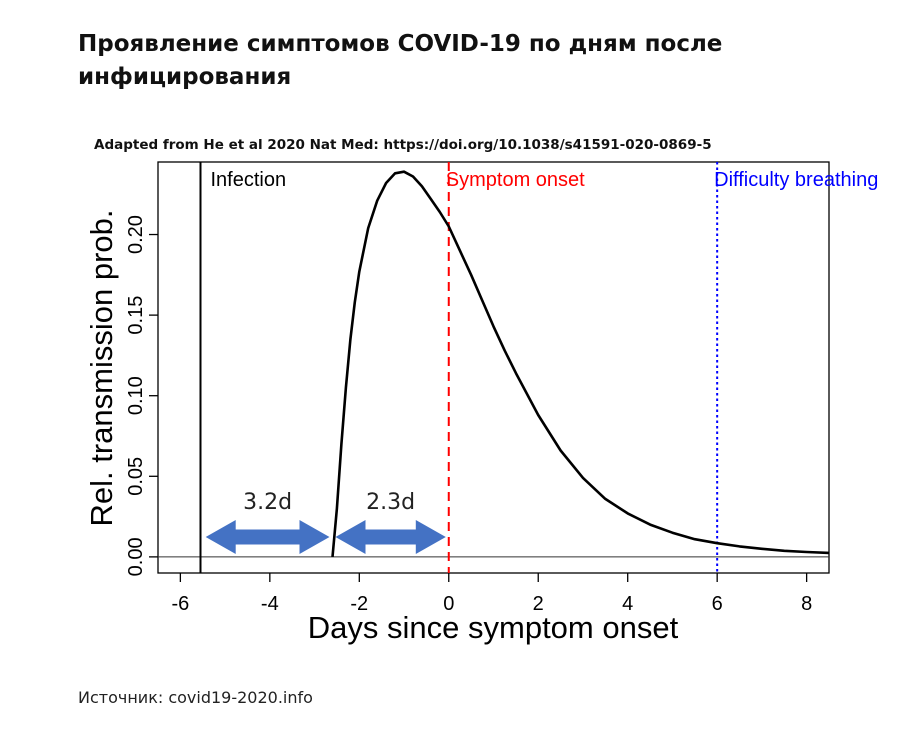 The image size is (924, 747). What do you see at coordinates (136, 476) in the screenshot?
I see `y-tick-label: 0.05` at bounding box center [136, 476].